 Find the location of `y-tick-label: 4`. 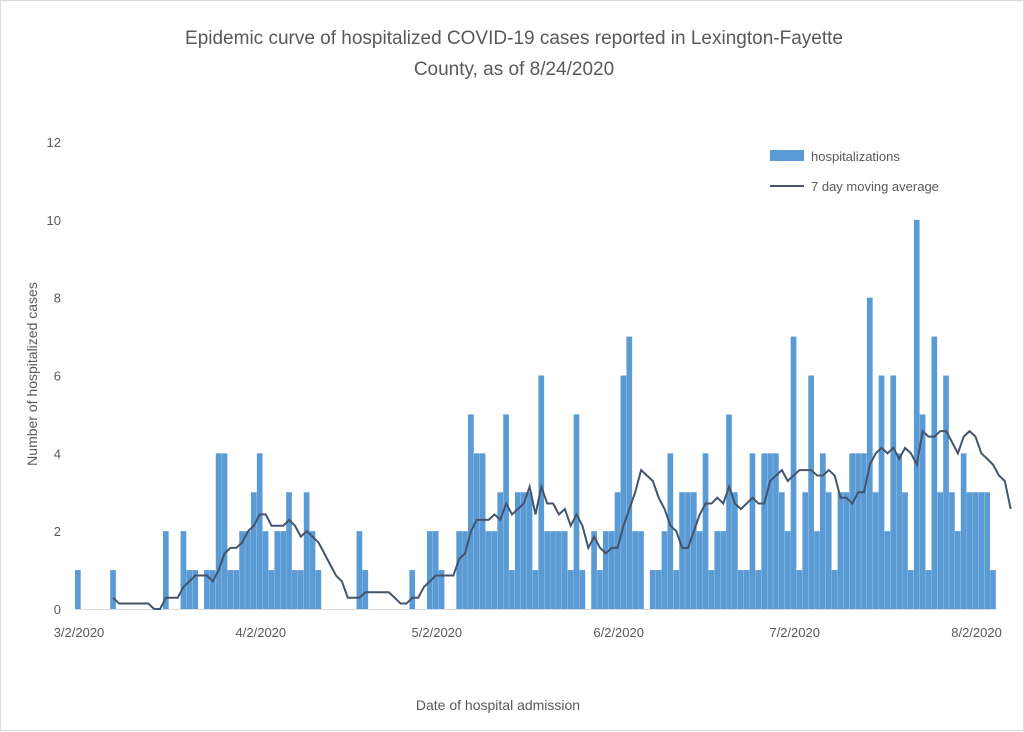

y-tick-label: 4 is located at coordinates (57, 453).